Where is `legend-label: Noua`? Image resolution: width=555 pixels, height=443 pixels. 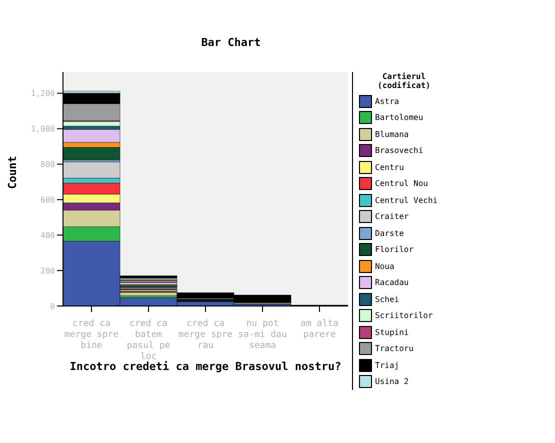 legend-label: Noua is located at coordinates (384, 266).